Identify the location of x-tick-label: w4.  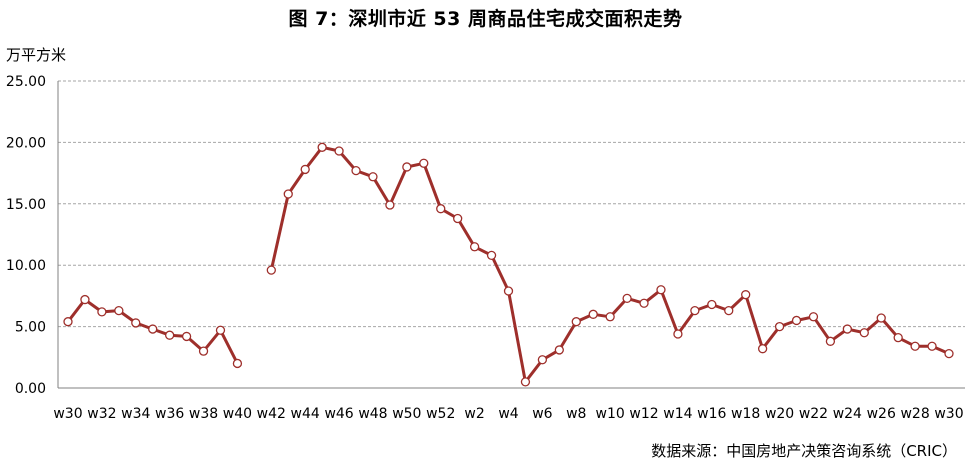
(508, 414).